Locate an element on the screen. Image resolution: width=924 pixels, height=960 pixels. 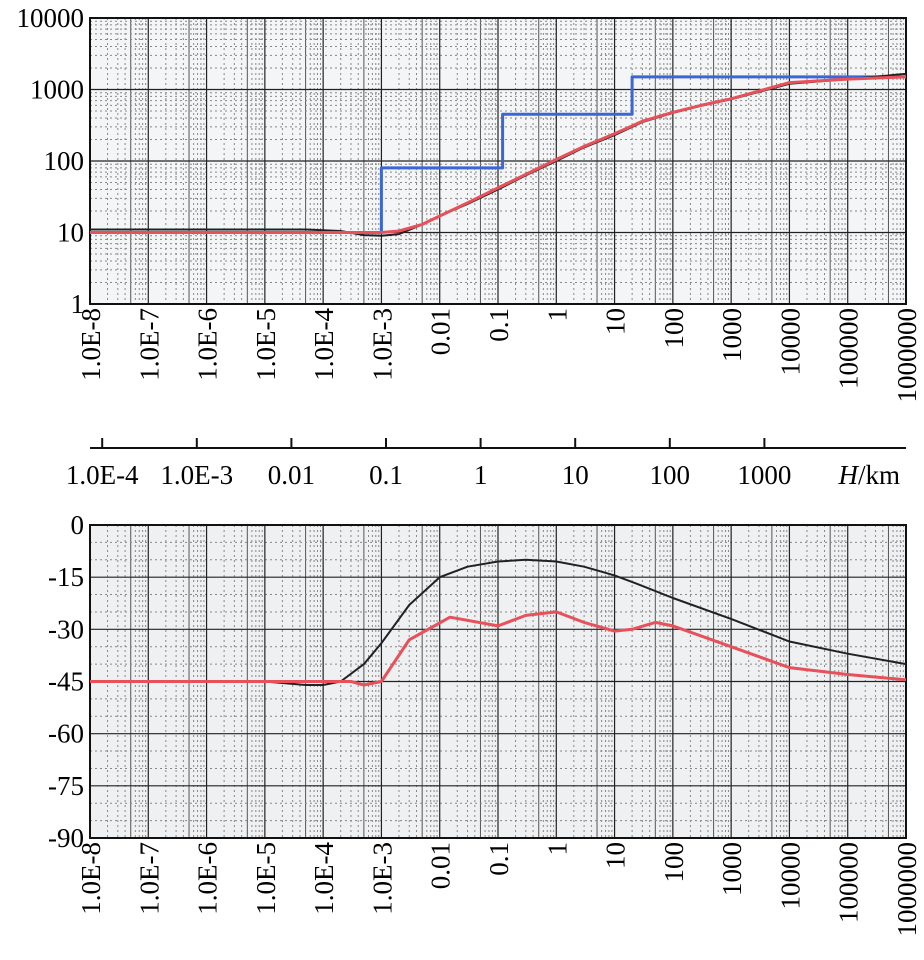
top-x-tick-label: 100000 is located at coordinates (849, 348).